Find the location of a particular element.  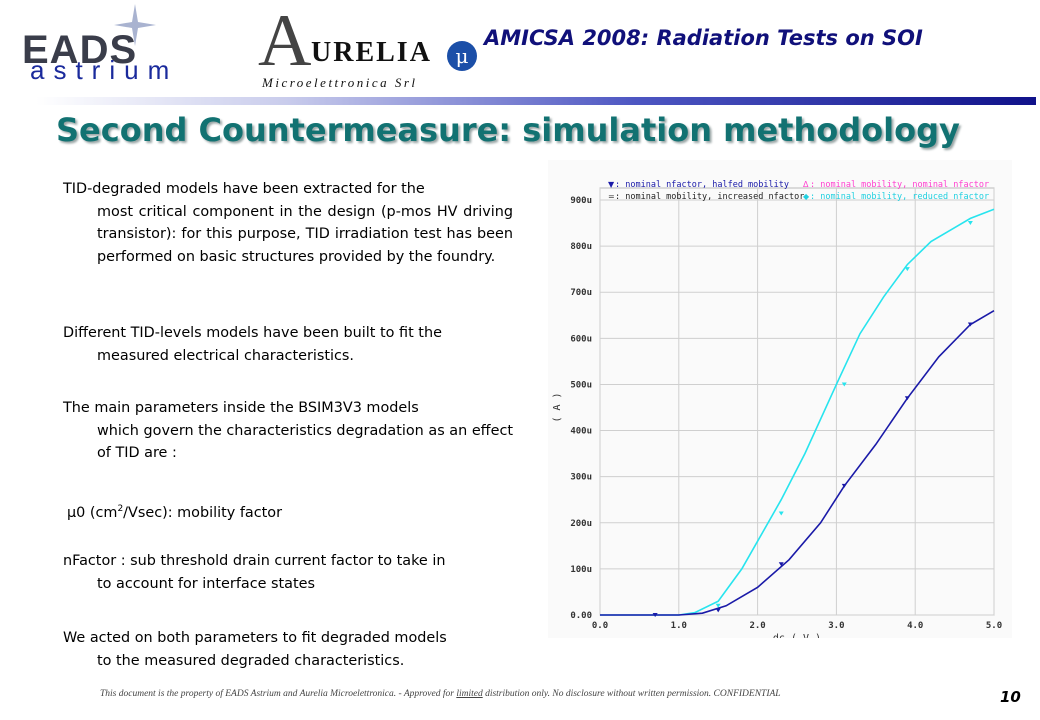

aurelia-logo-letter: A is located at coordinates (285, 41).